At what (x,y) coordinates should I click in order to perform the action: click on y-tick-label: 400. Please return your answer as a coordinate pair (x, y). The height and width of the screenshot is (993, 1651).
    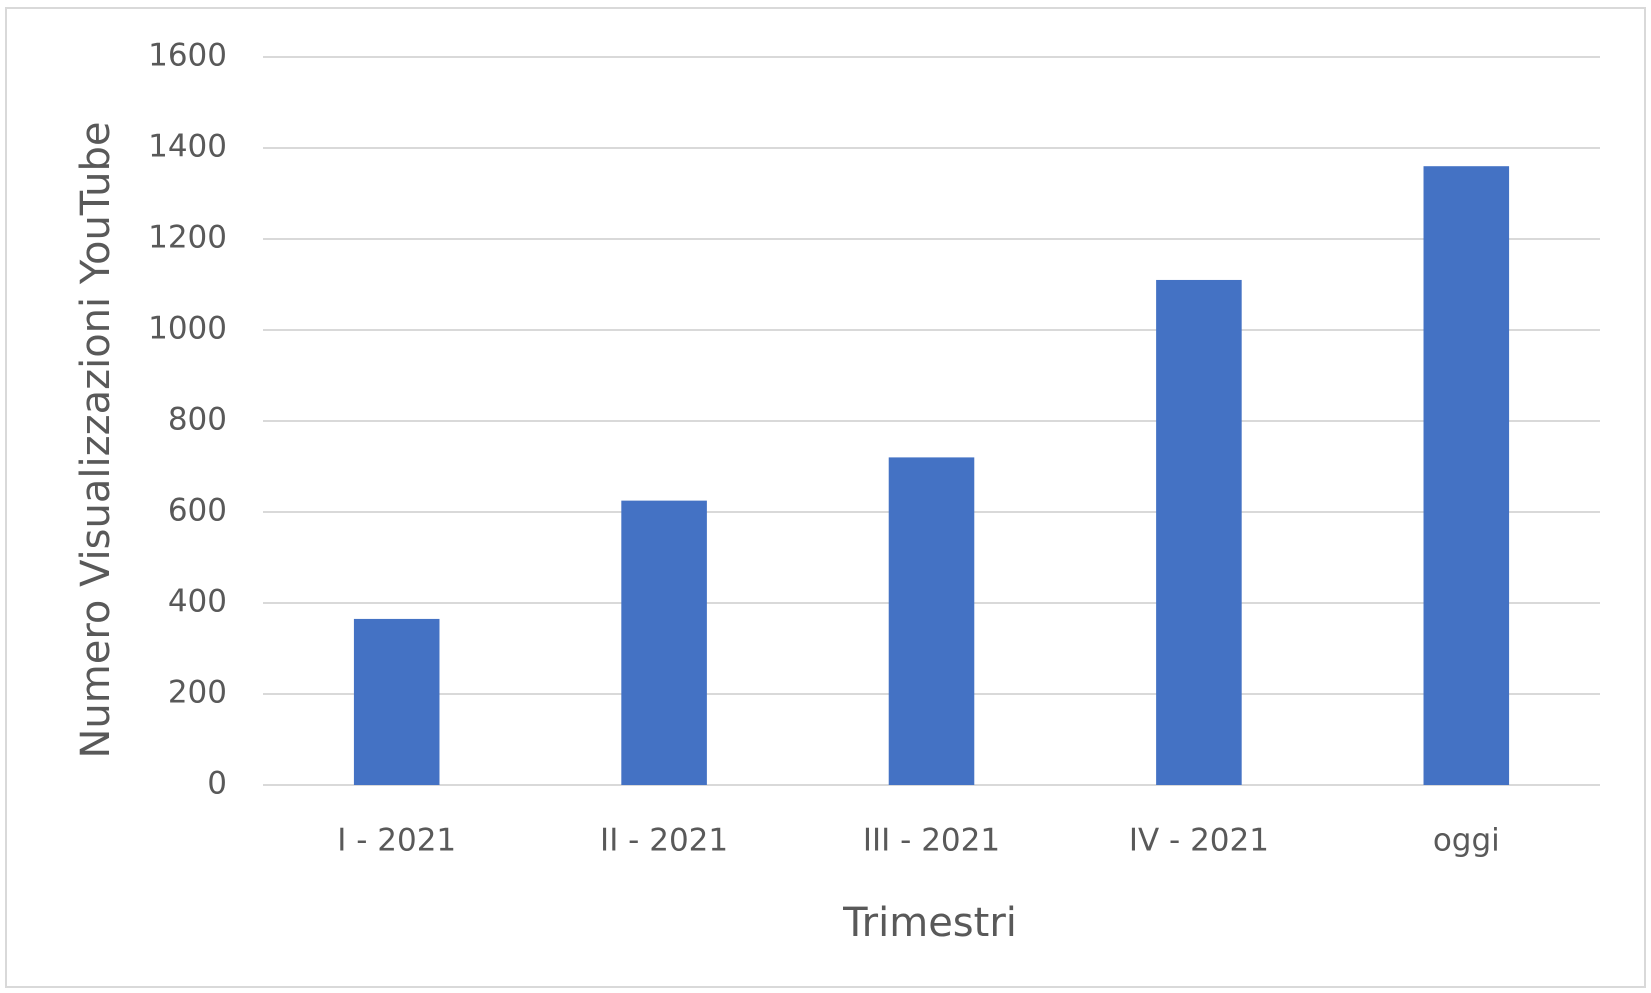
    Looking at the image, I should click on (197, 602).